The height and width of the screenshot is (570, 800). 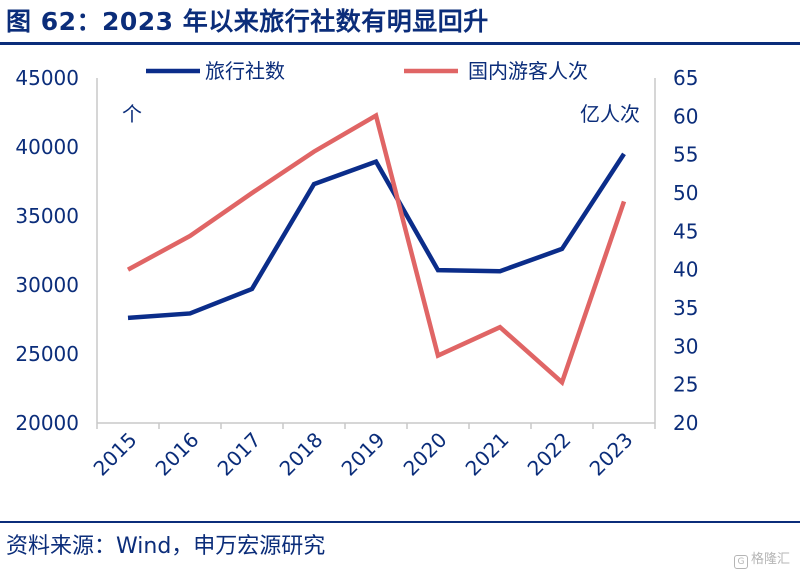 What do you see at coordinates (400, 43) in the screenshot?
I see `title-divider` at bounding box center [400, 43].